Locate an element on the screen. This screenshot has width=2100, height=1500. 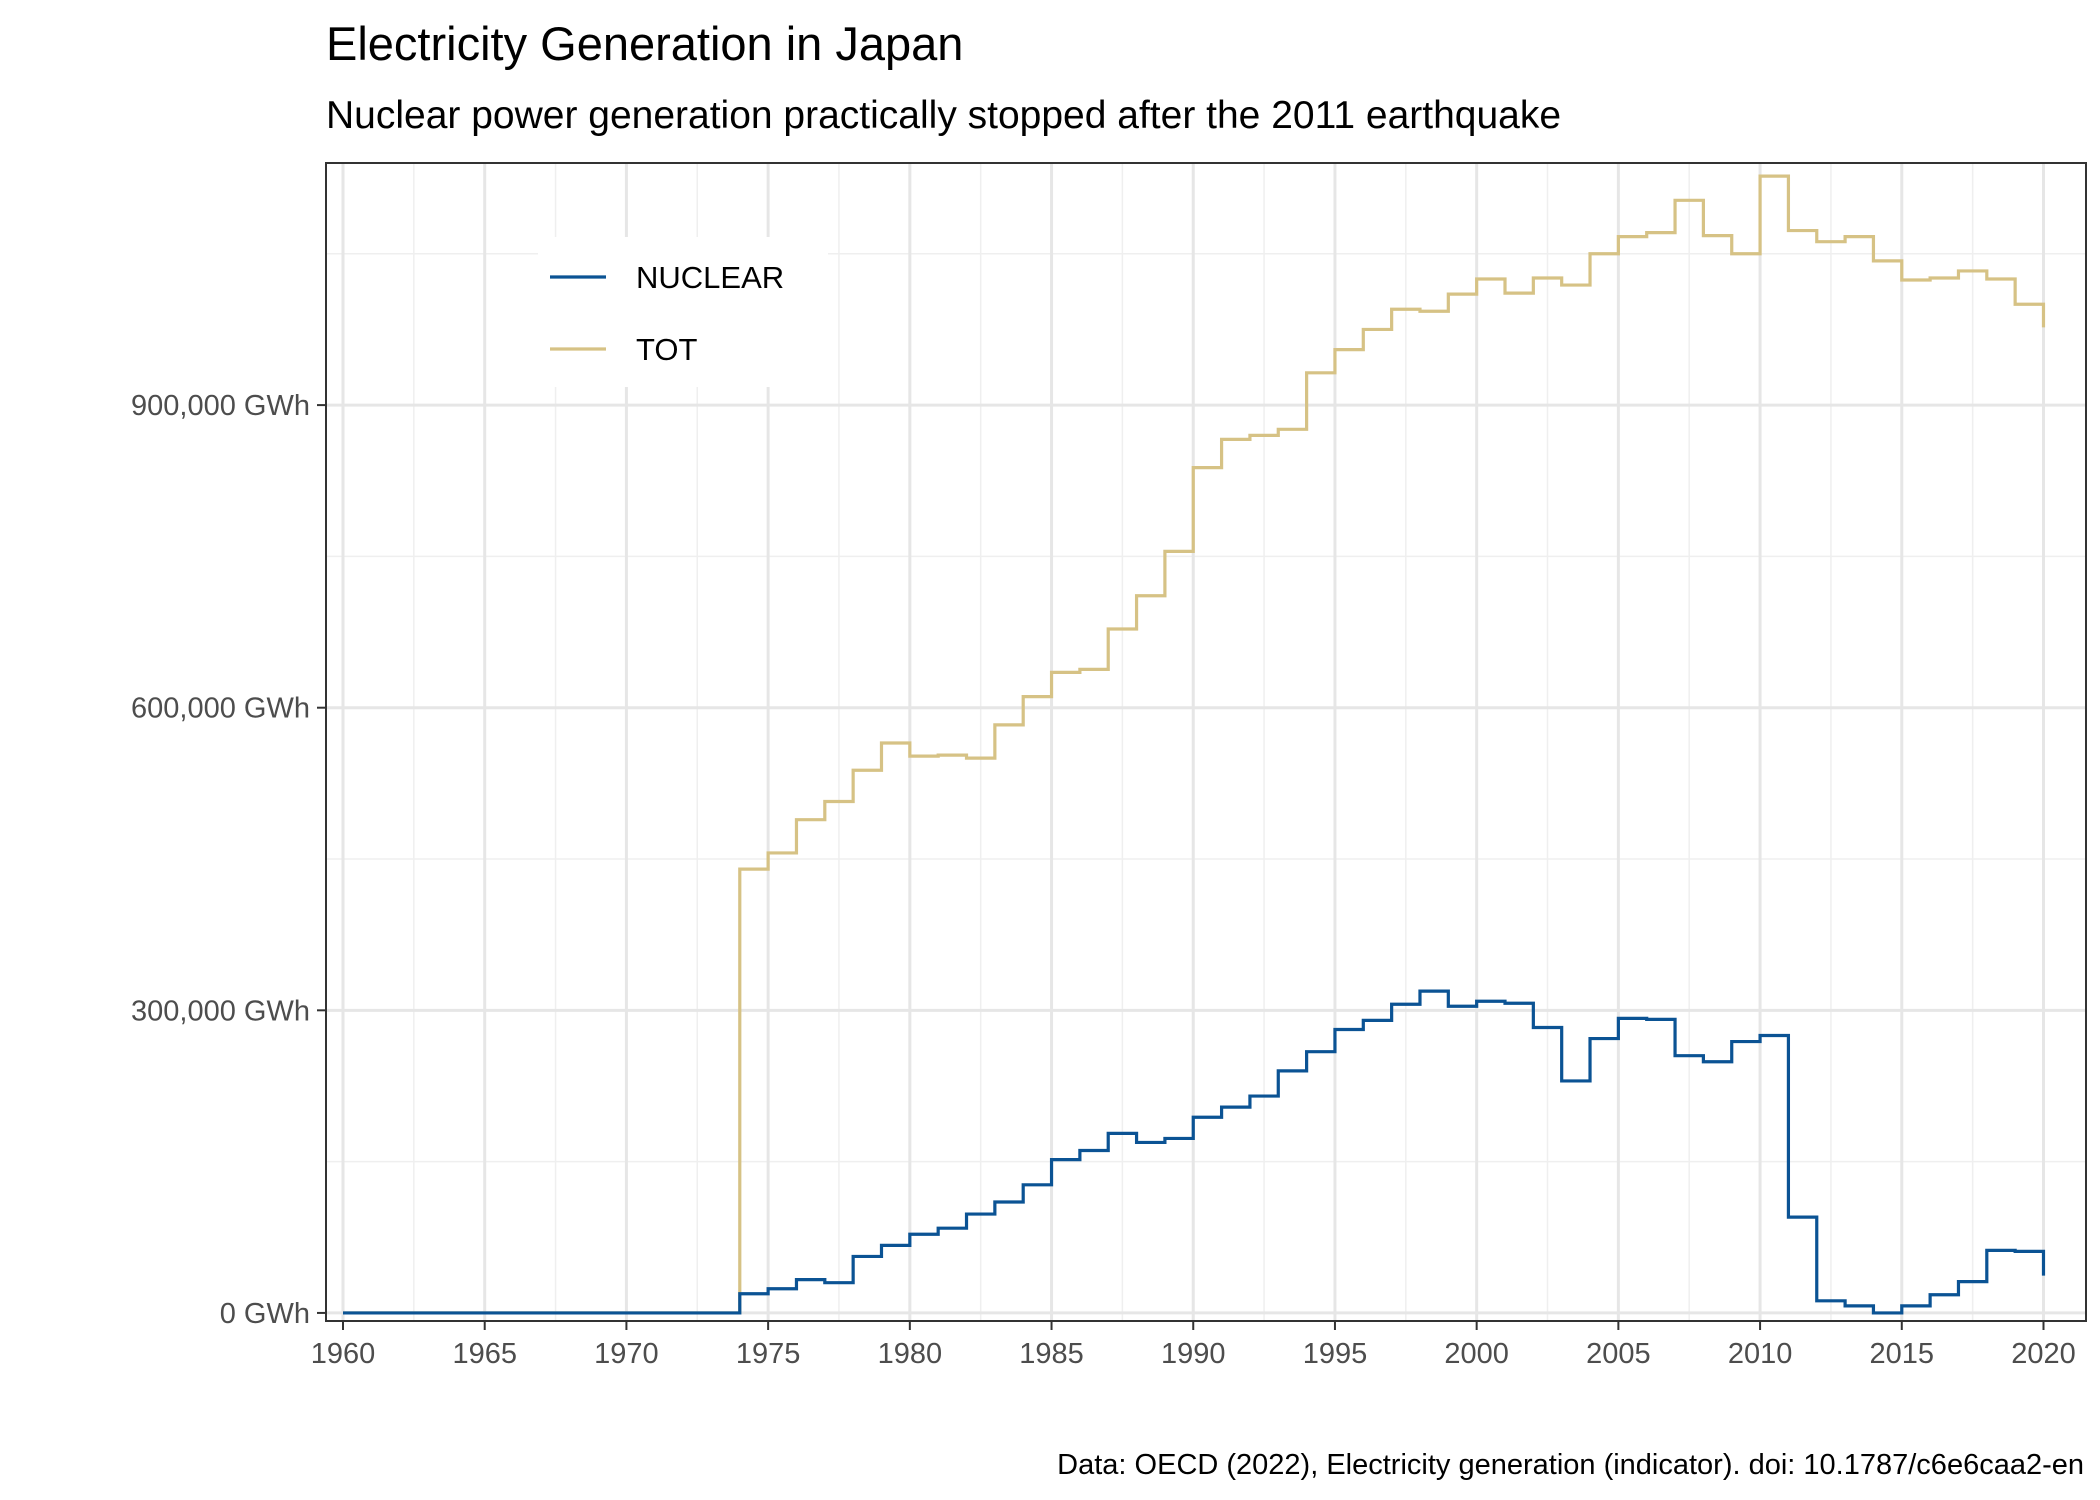
chart-title: Electricity Generation in Japan is located at coordinates (644, 43).